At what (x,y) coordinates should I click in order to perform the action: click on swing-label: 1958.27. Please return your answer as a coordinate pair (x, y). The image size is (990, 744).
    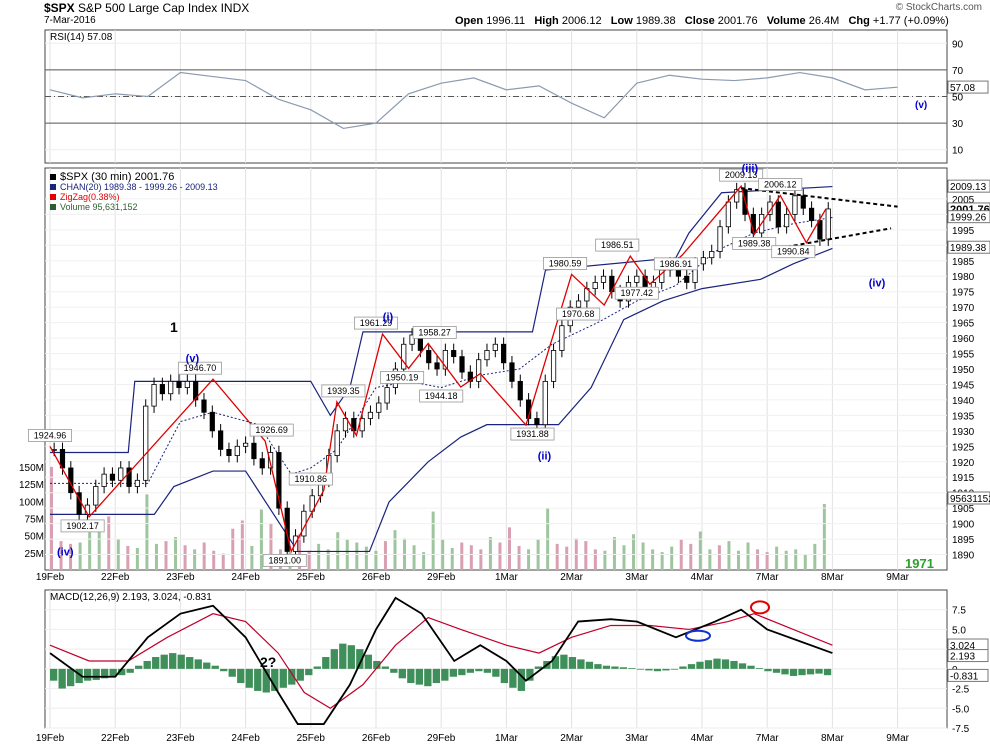
    Looking at the image, I should click on (434, 332).